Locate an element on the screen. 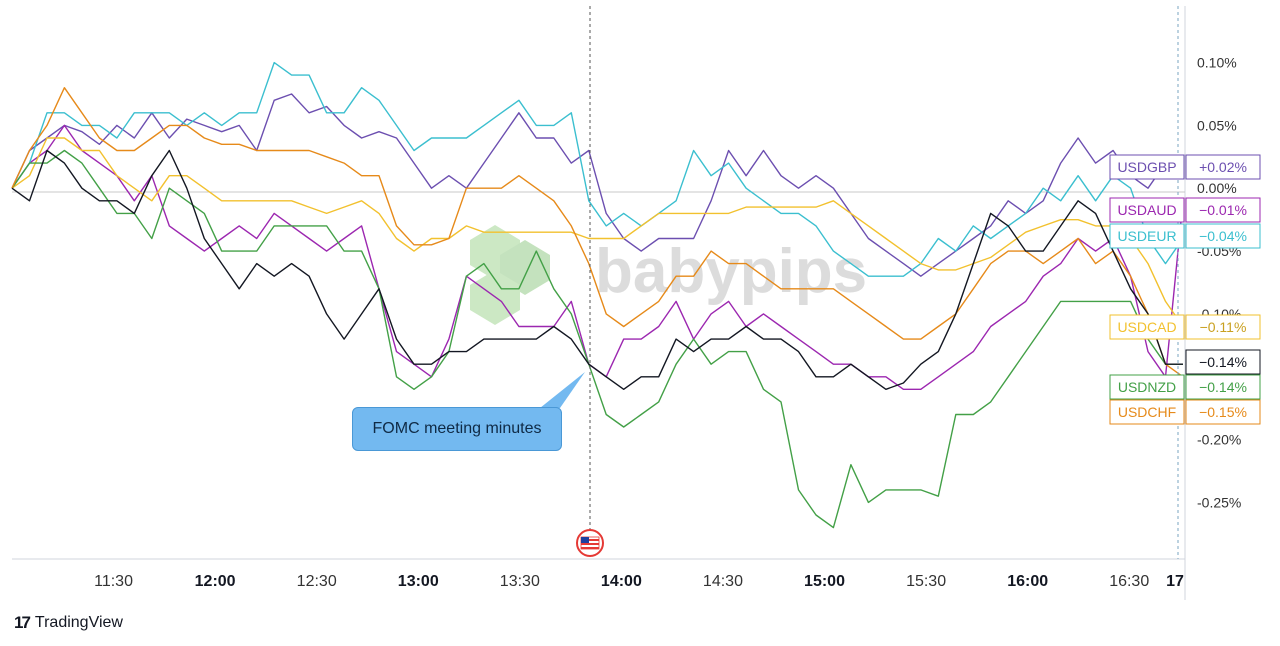 This screenshot has width=1280, height=646. tradingview-logo: 17 TradingView is located at coordinates (68, 623).